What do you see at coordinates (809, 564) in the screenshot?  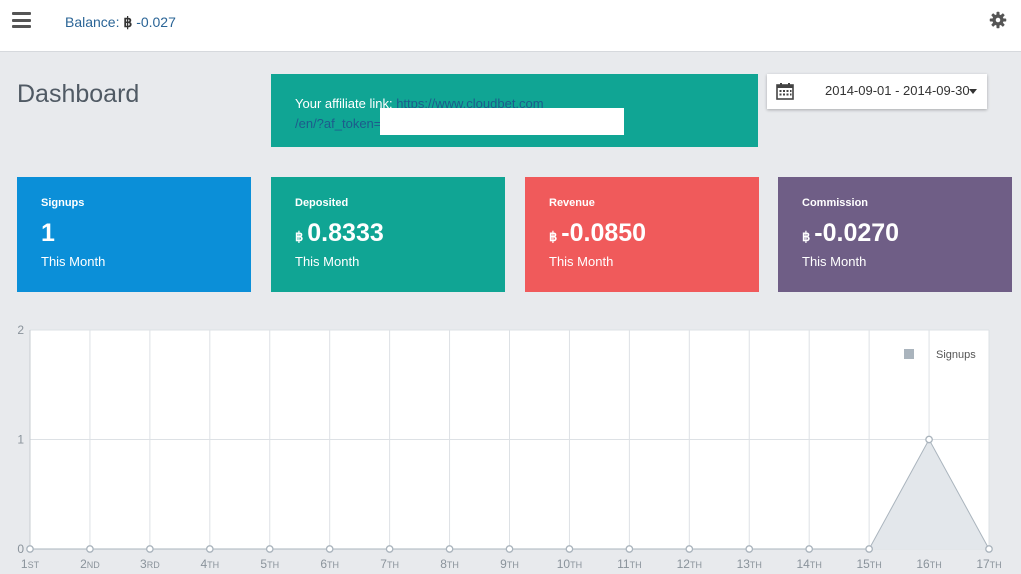 I see `x-tick-label: 14TH` at bounding box center [809, 564].